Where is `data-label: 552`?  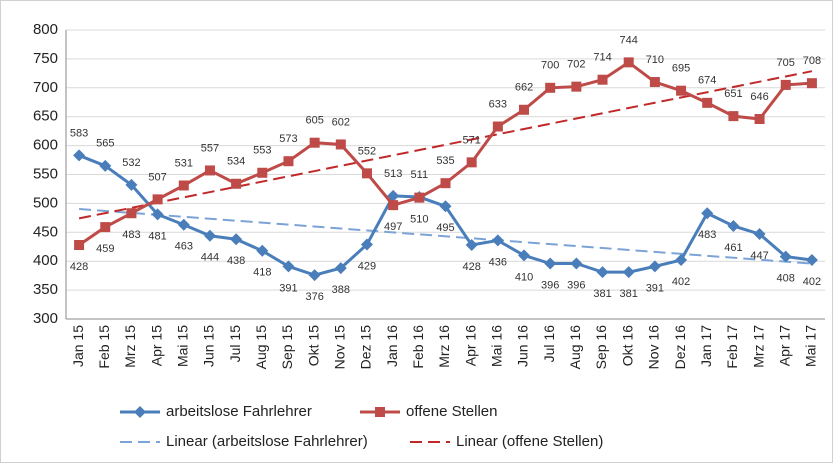
data-label: 552 is located at coordinates (367, 151).